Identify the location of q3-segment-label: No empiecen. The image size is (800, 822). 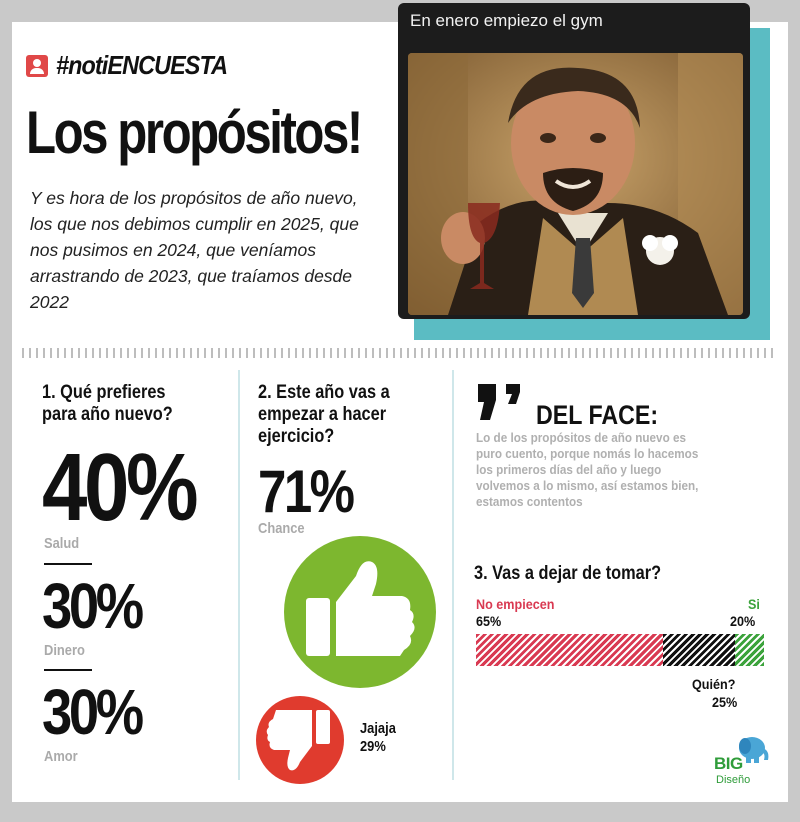
(515, 604).